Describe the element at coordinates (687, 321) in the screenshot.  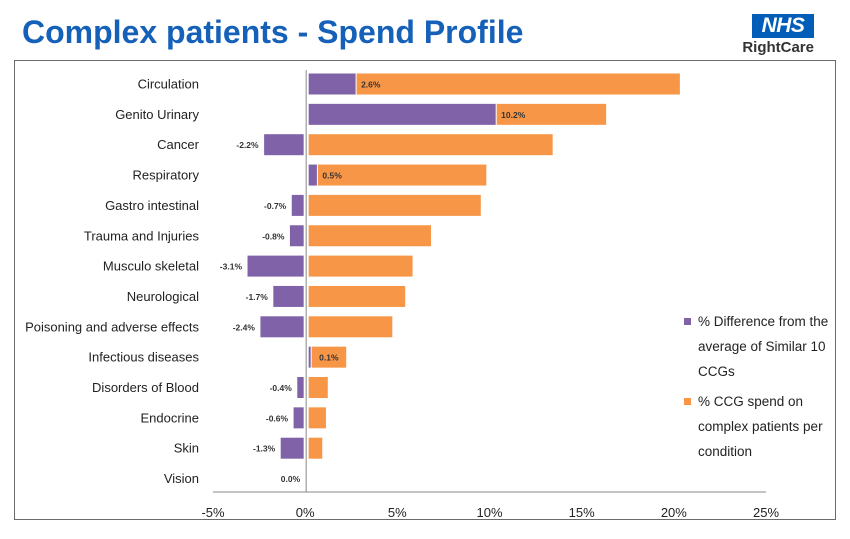
I see `legend-swatch-difference` at that location.